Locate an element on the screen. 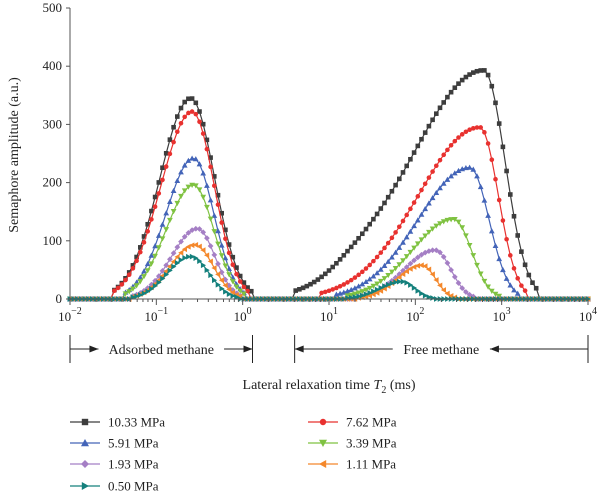 Image resolution: width=600 pixels, height=501 pixels. x-tick-label: 10³ is located at coordinates (502, 315).